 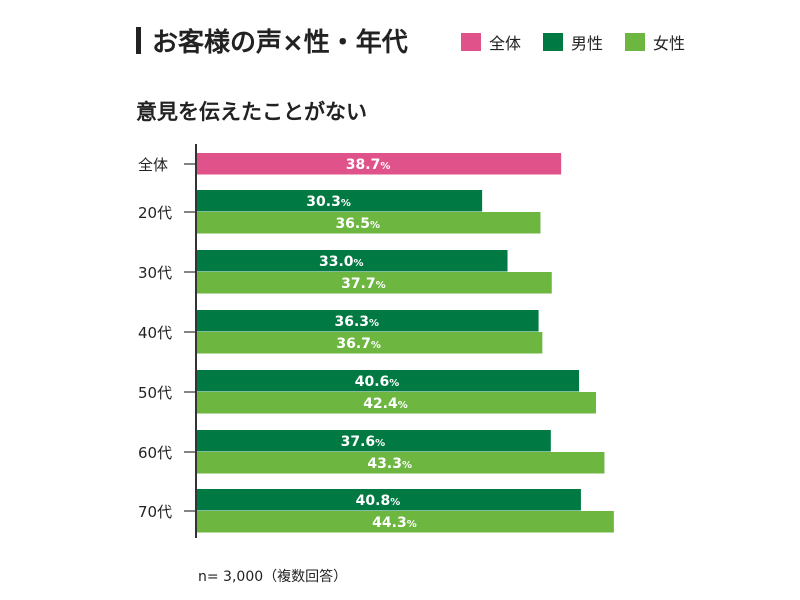 I want to click on data-label: 42.4%, so click(x=385, y=404).